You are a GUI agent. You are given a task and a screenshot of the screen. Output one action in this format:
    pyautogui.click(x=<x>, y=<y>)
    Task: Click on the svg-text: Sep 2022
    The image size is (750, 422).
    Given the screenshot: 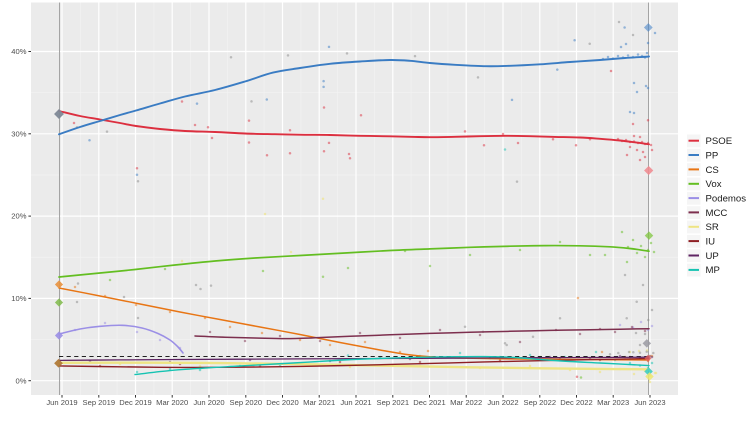 What is the action you would take?
    pyautogui.click(x=540, y=402)
    